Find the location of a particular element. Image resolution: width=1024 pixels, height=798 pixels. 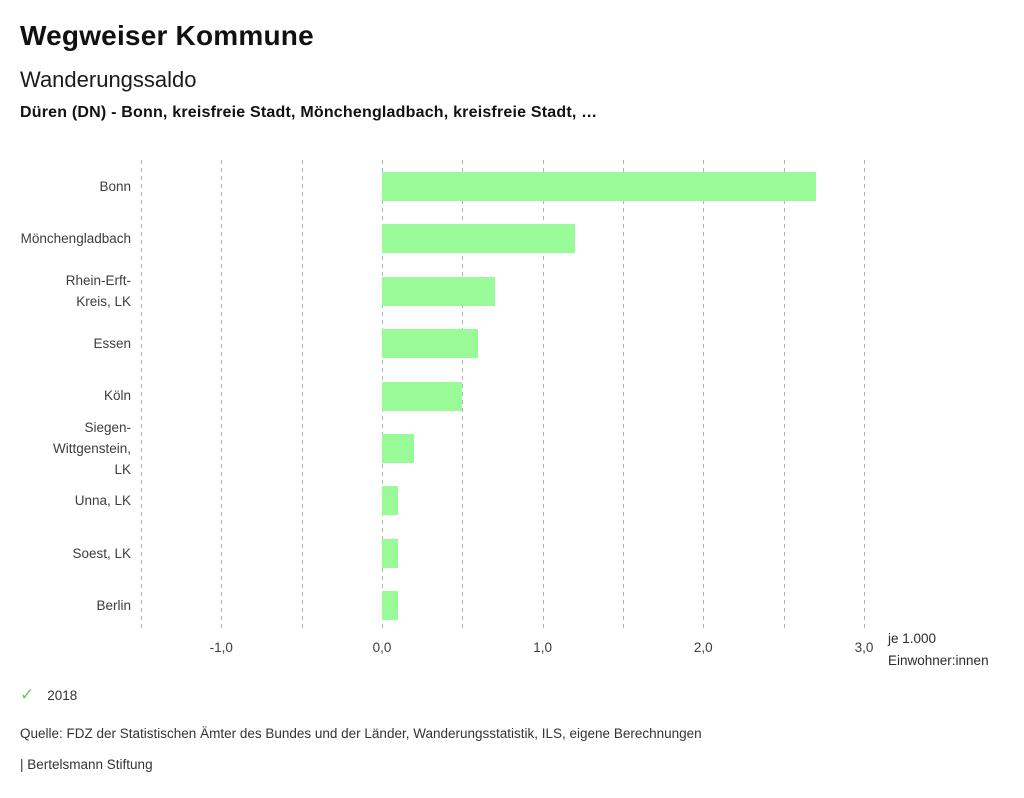

legend-label: 2018 is located at coordinates (62, 695).